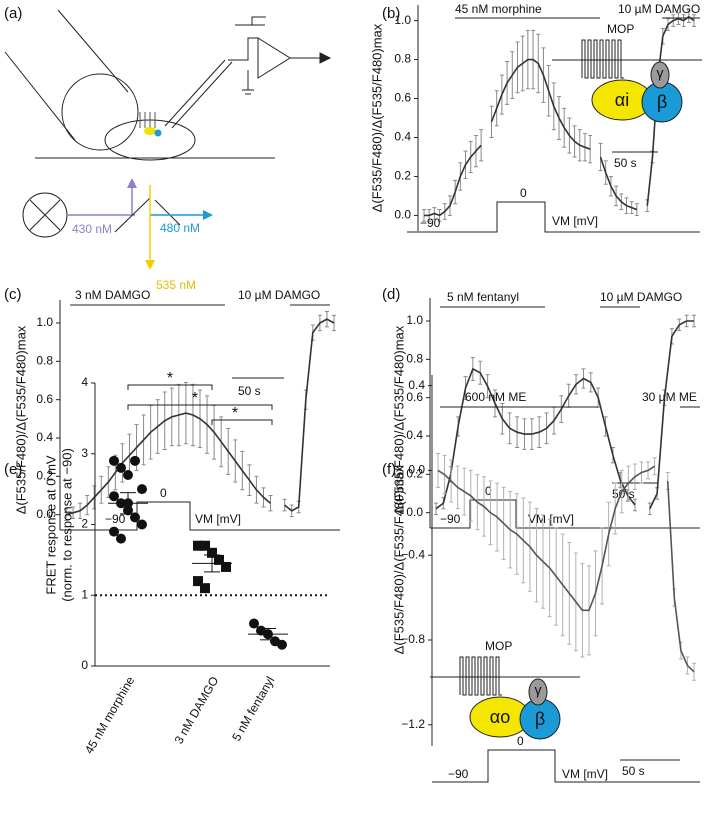 Image resolution: width=709 pixels, height=826 pixels. What do you see at coordinates (50, 525) in the screenshot?
I see `y-axis-label: FRET response at 0 mV` at bounding box center [50, 525].